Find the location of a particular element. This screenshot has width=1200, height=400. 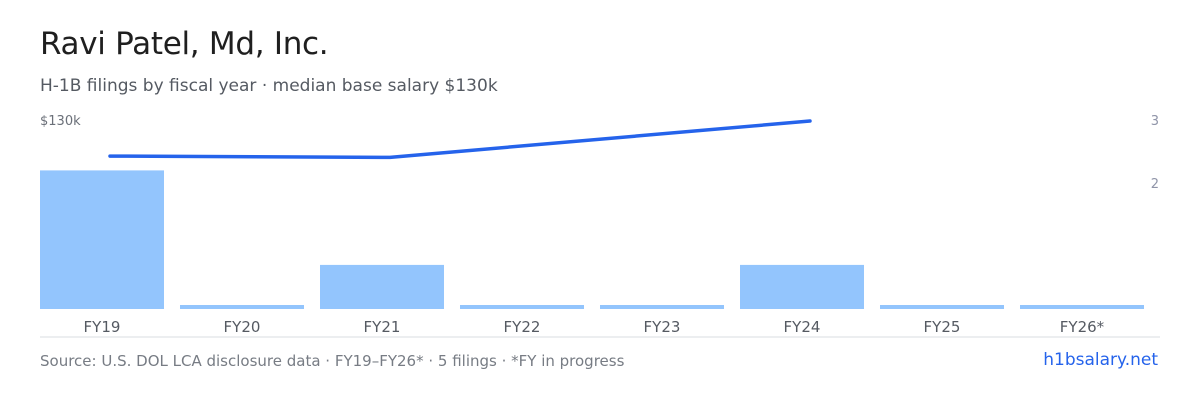

right-axis-tick: 2 is located at coordinates (1155, 184).